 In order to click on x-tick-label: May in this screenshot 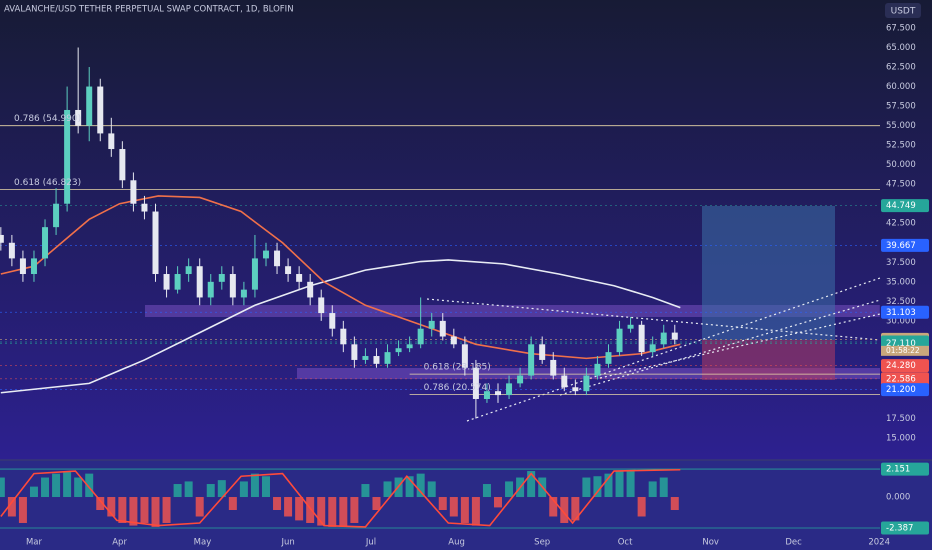, I will do `click(203, 543)`.